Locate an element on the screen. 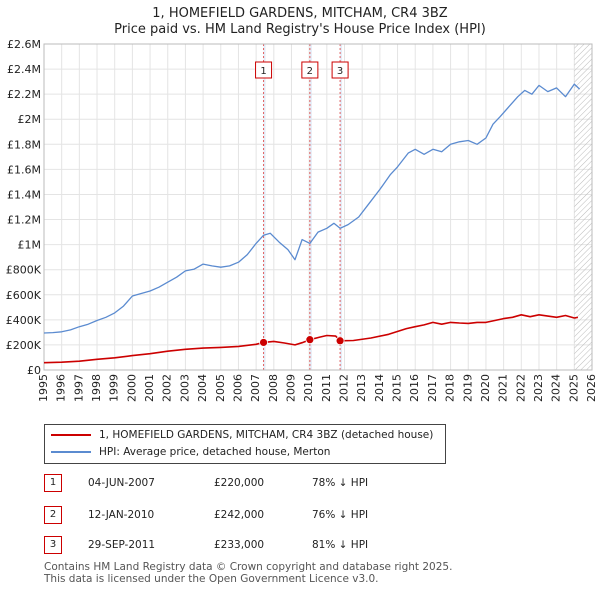 This screenshot has width=600, height=590. x-tick-label: 2010 is located at coordinates (308, 388).